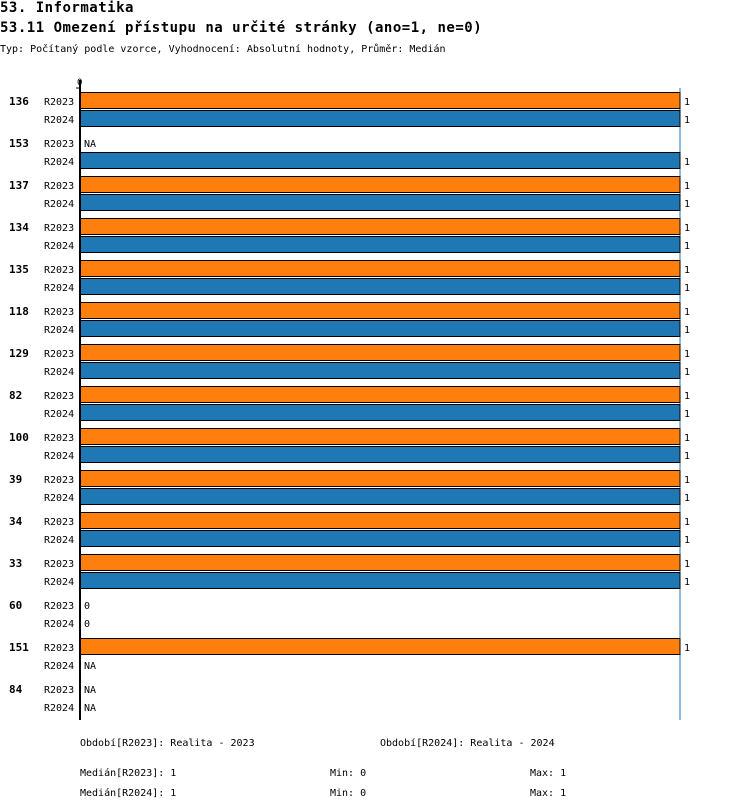  I want to click on category-label: 135, so click(19, 269).